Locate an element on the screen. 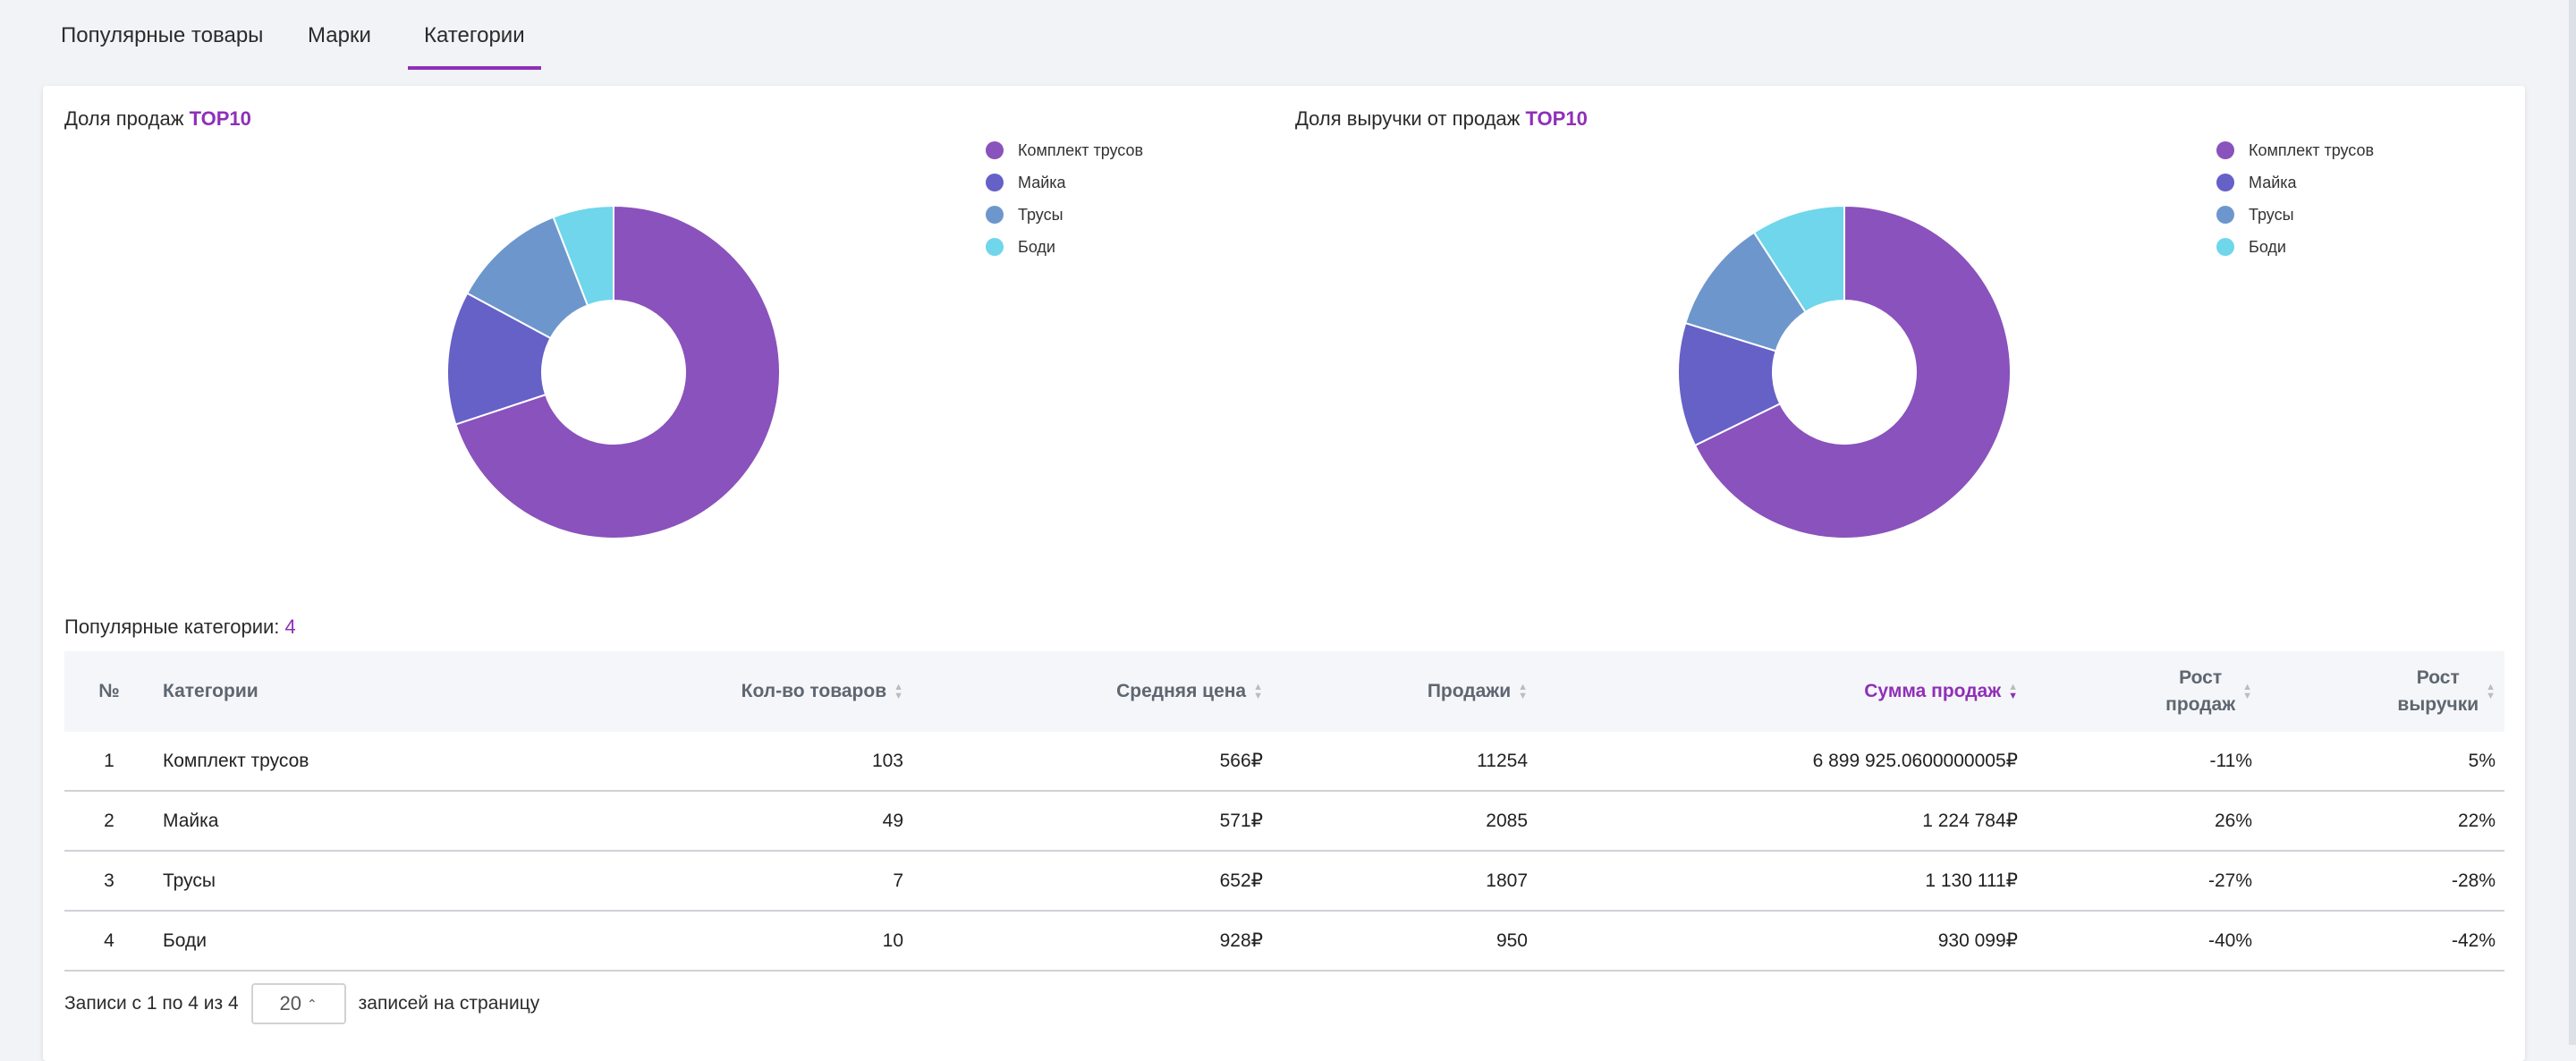  col-header-num: № is located at coordinates (109, 691).